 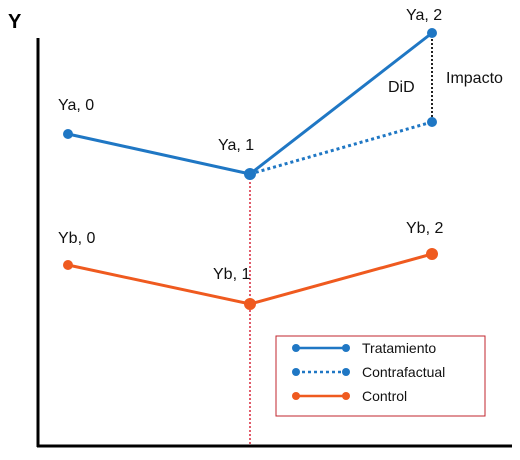 What do you see at coordinates (68, 134) in the screenshot?
I see `point-ya0` at bounding box center [68, 134].